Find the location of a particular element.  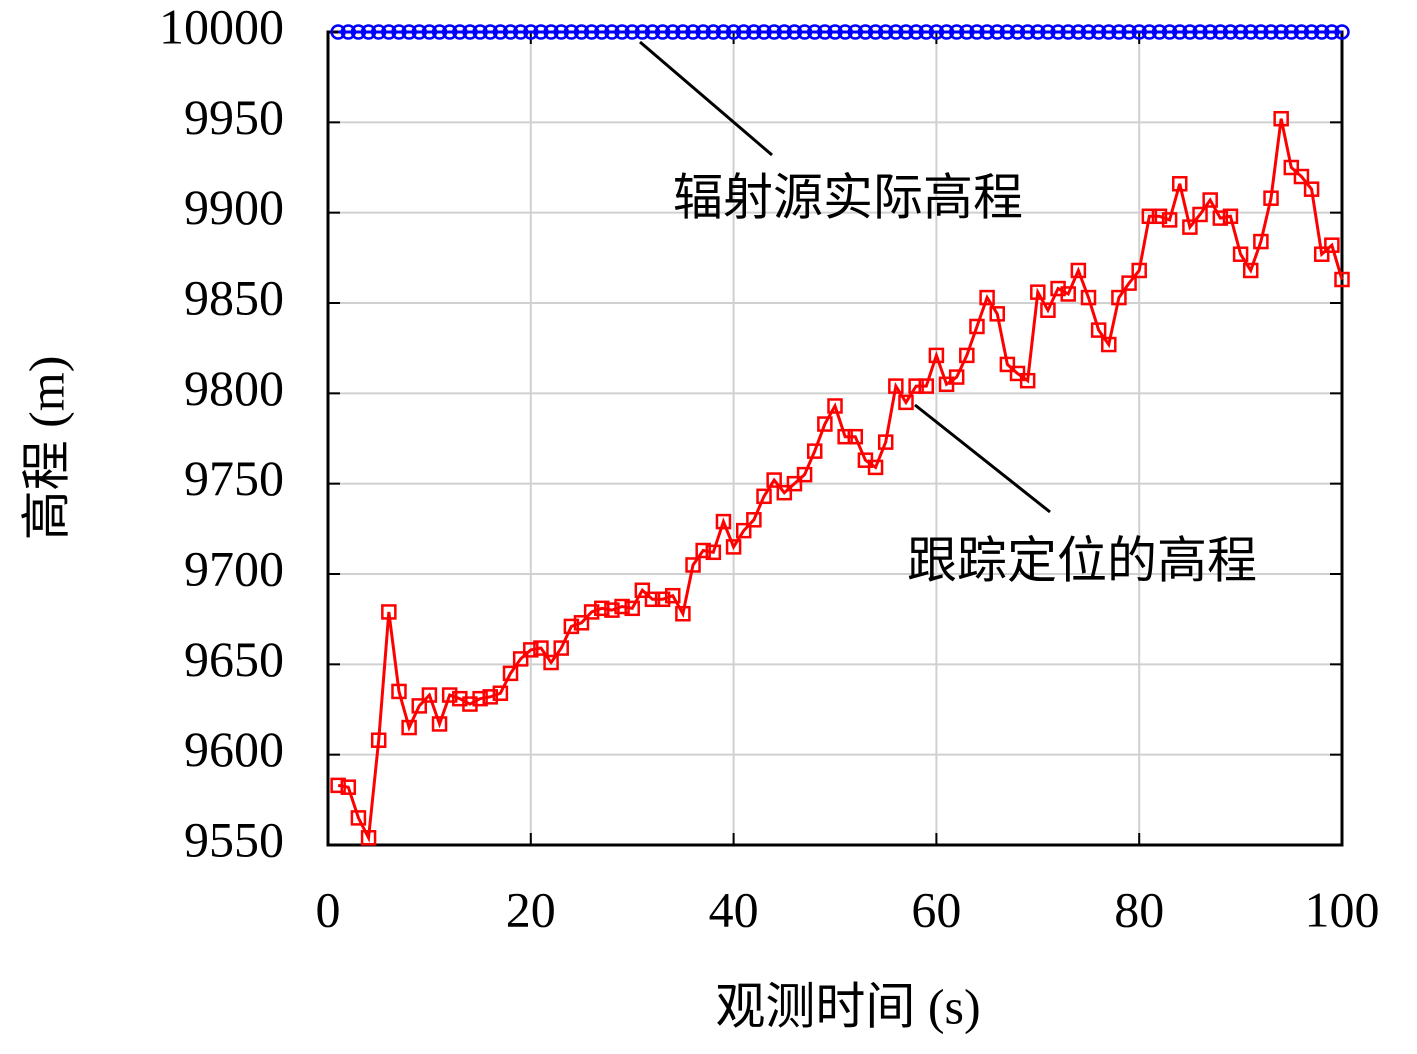

annotation: 跟踪定位的高程 is located at coordinates (1082, 560).